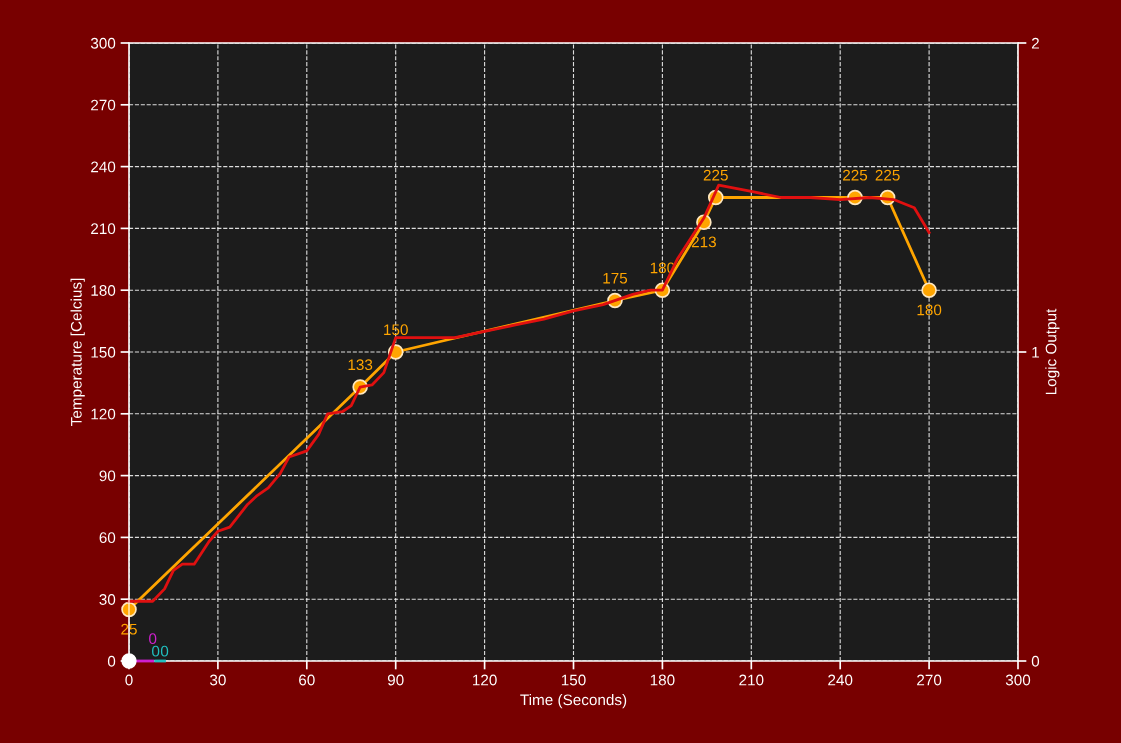 This screenshot has height=743, width=1121. I want to click on y2-tick-label: 1, so click(1035, 352).